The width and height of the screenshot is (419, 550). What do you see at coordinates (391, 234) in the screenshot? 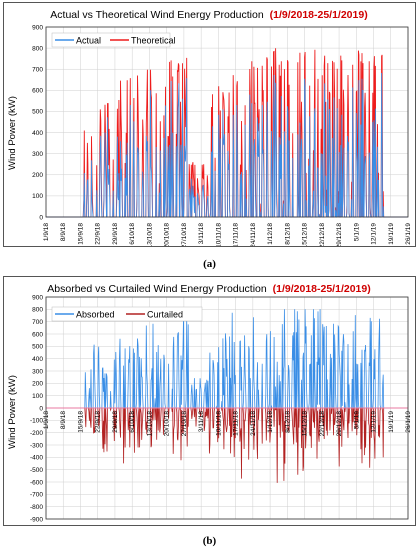
I see `a-xtick-20: 19/1/19` at bounding box center [391, 234].